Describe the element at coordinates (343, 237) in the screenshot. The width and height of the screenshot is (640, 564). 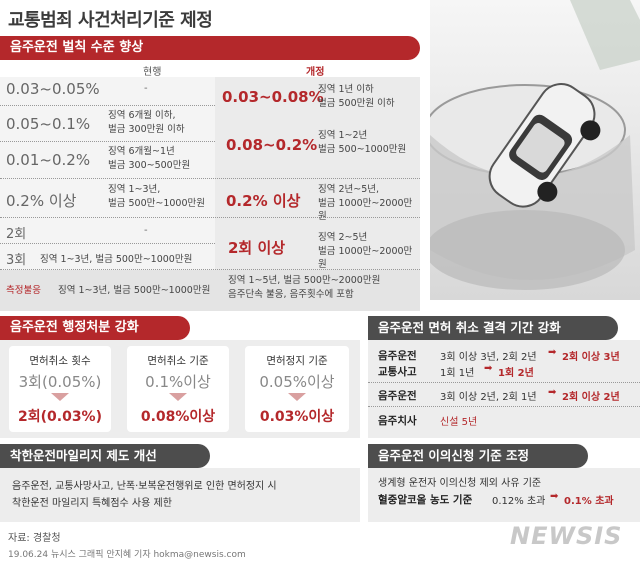
I see `revised-penalty-4a: 징역 2~5년` at that location.